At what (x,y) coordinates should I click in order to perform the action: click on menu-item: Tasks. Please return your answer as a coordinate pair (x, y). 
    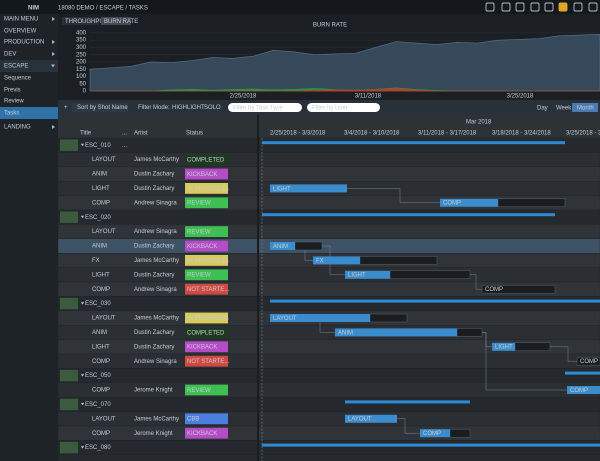
    Looking at the image, I should click on (11, 114).